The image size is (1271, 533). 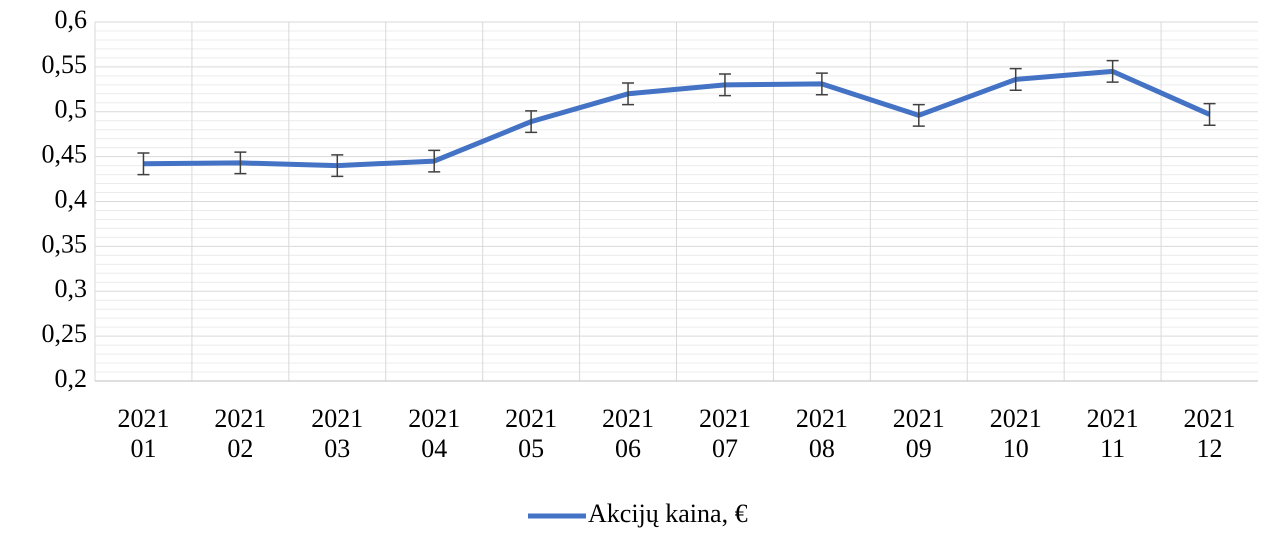 I want to click on x-tick-label: 2021 02, so click(x=240, y=433).